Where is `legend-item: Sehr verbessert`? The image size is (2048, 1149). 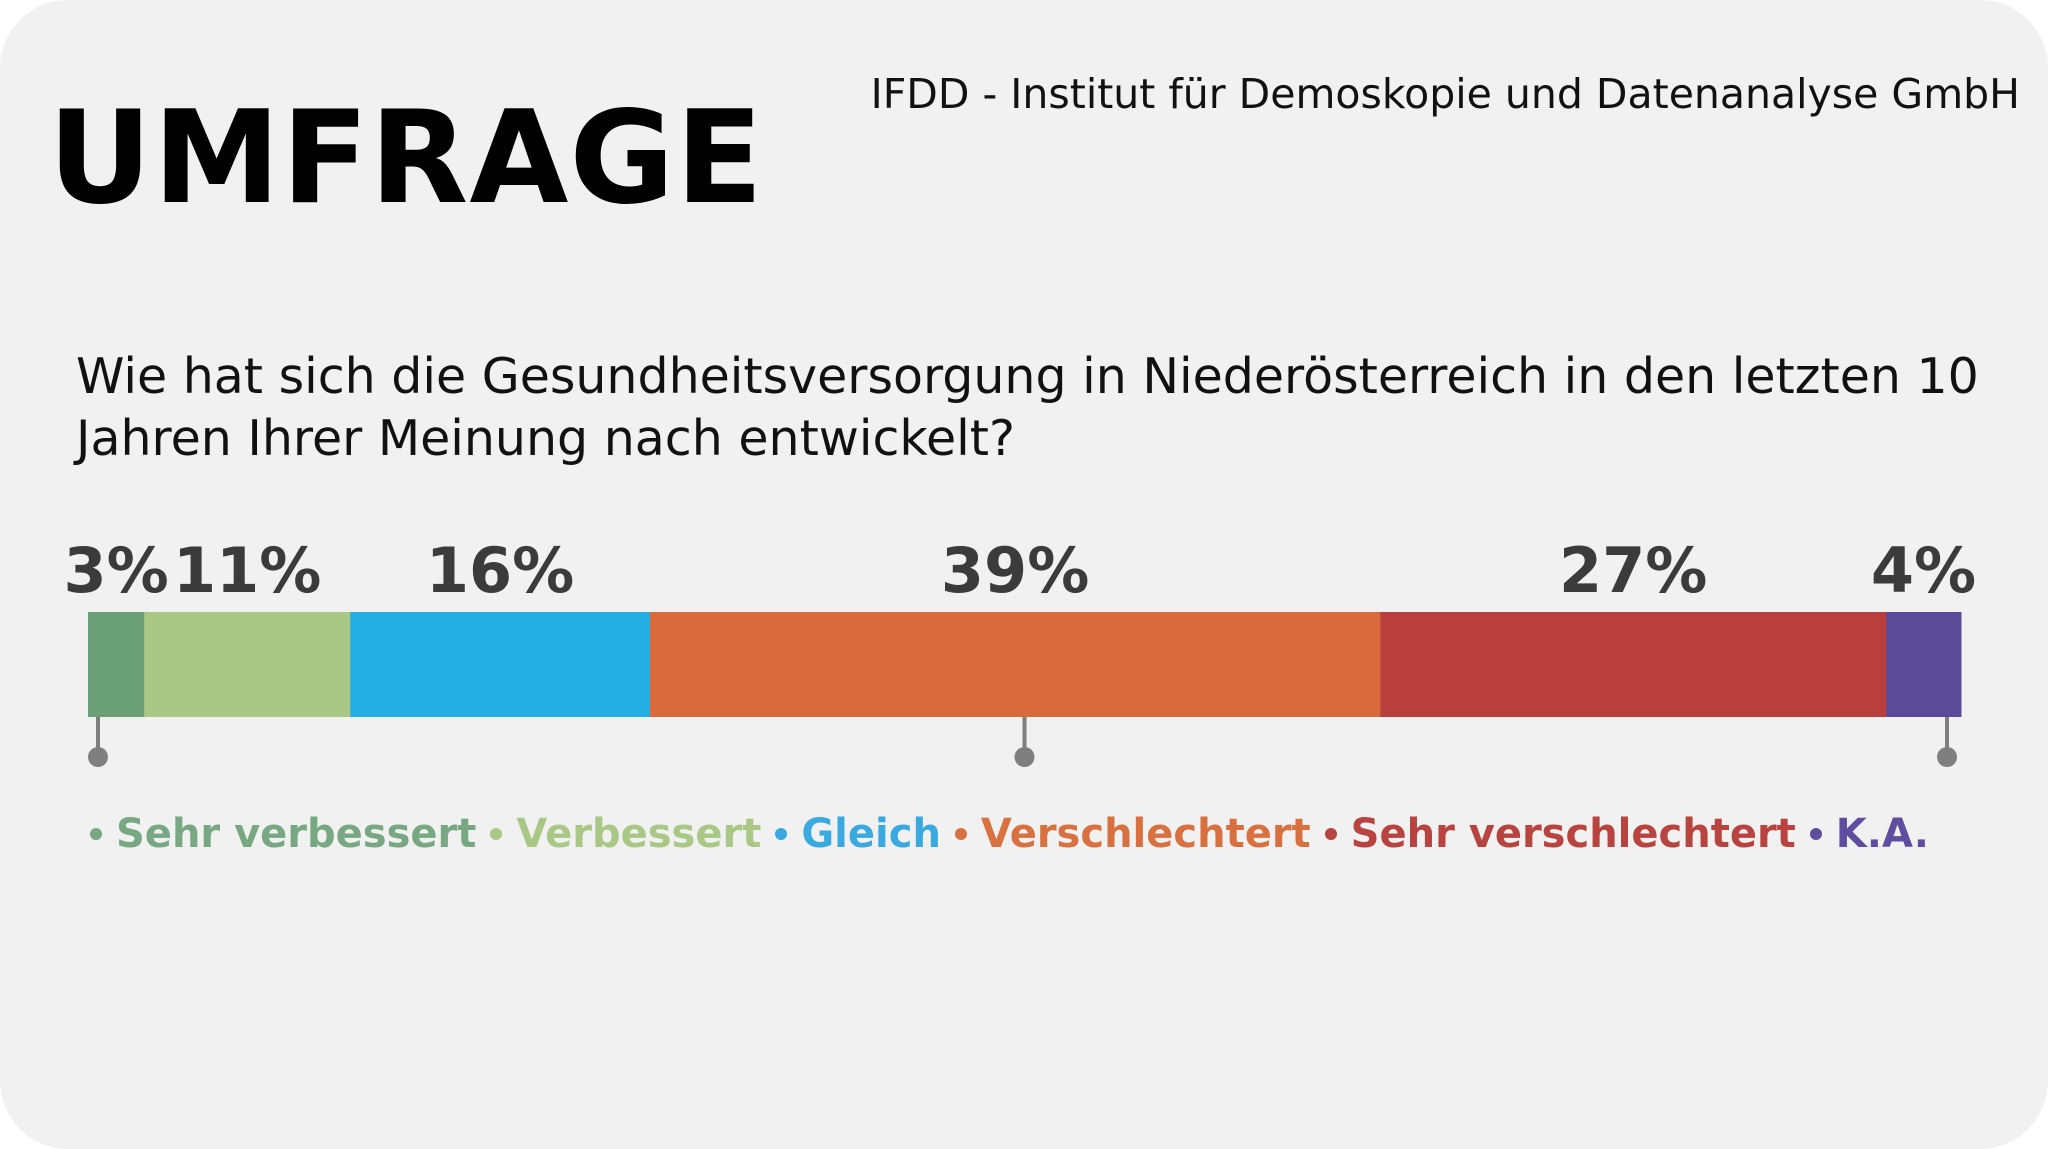
legend-item: Sehr verbessert is located at coordinates (283, 834).